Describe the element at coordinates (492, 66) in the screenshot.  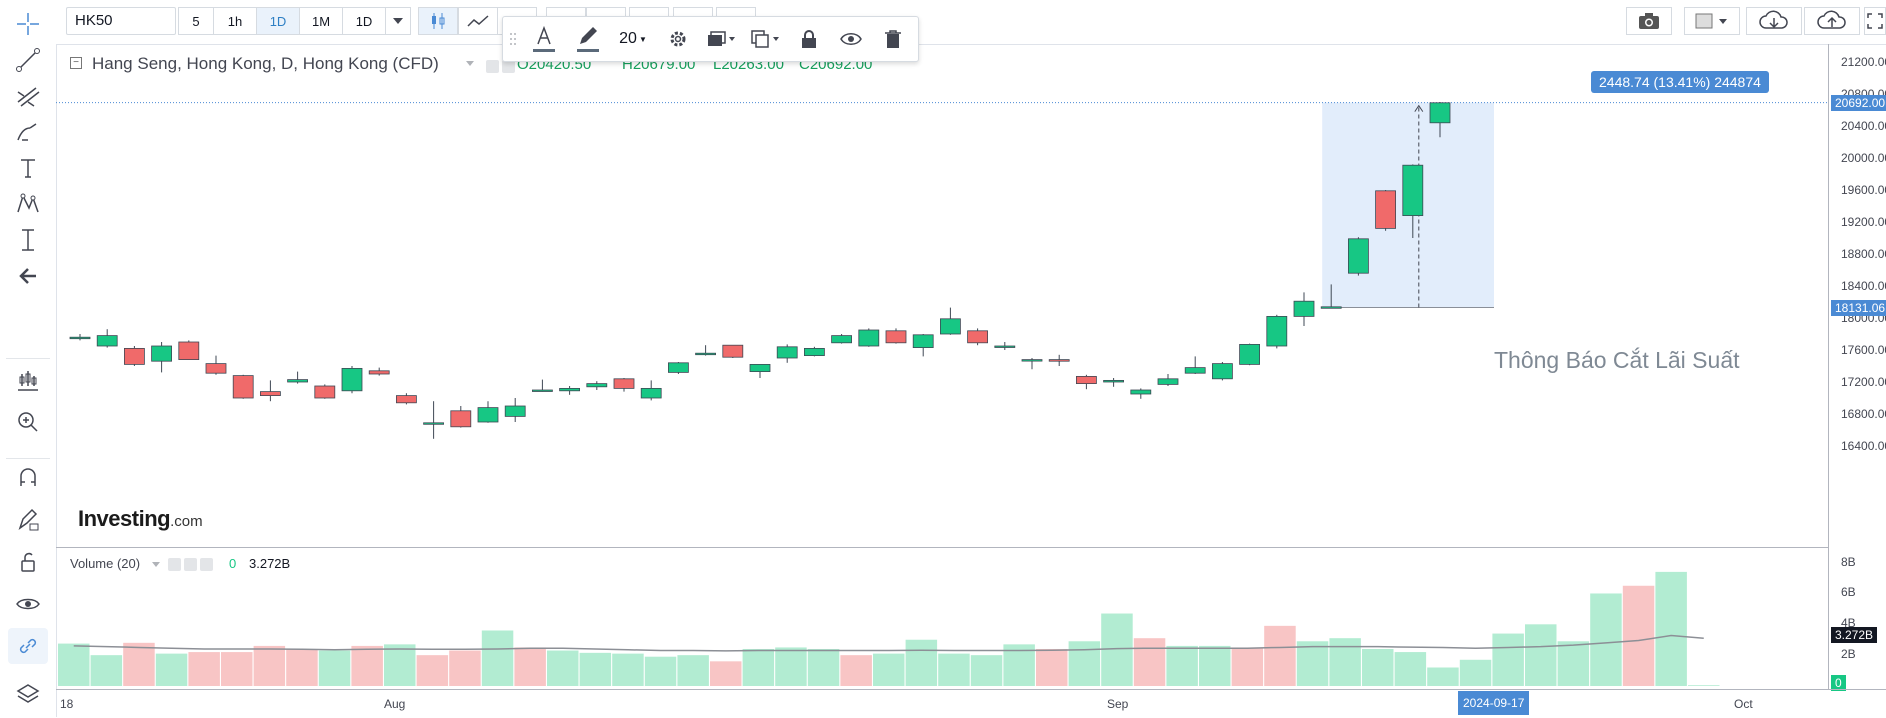
I see `legend-eye-icon` at that location.